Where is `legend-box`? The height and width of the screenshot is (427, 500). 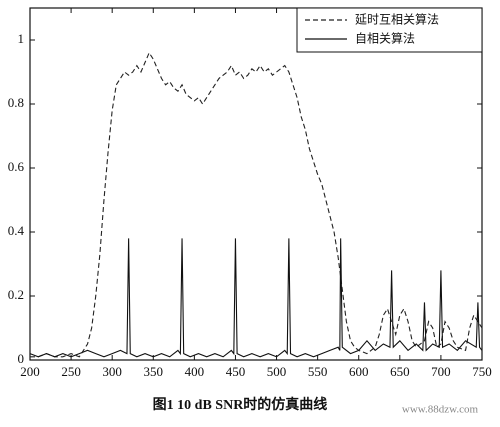 legend-box is located at coordinates (389, 30).